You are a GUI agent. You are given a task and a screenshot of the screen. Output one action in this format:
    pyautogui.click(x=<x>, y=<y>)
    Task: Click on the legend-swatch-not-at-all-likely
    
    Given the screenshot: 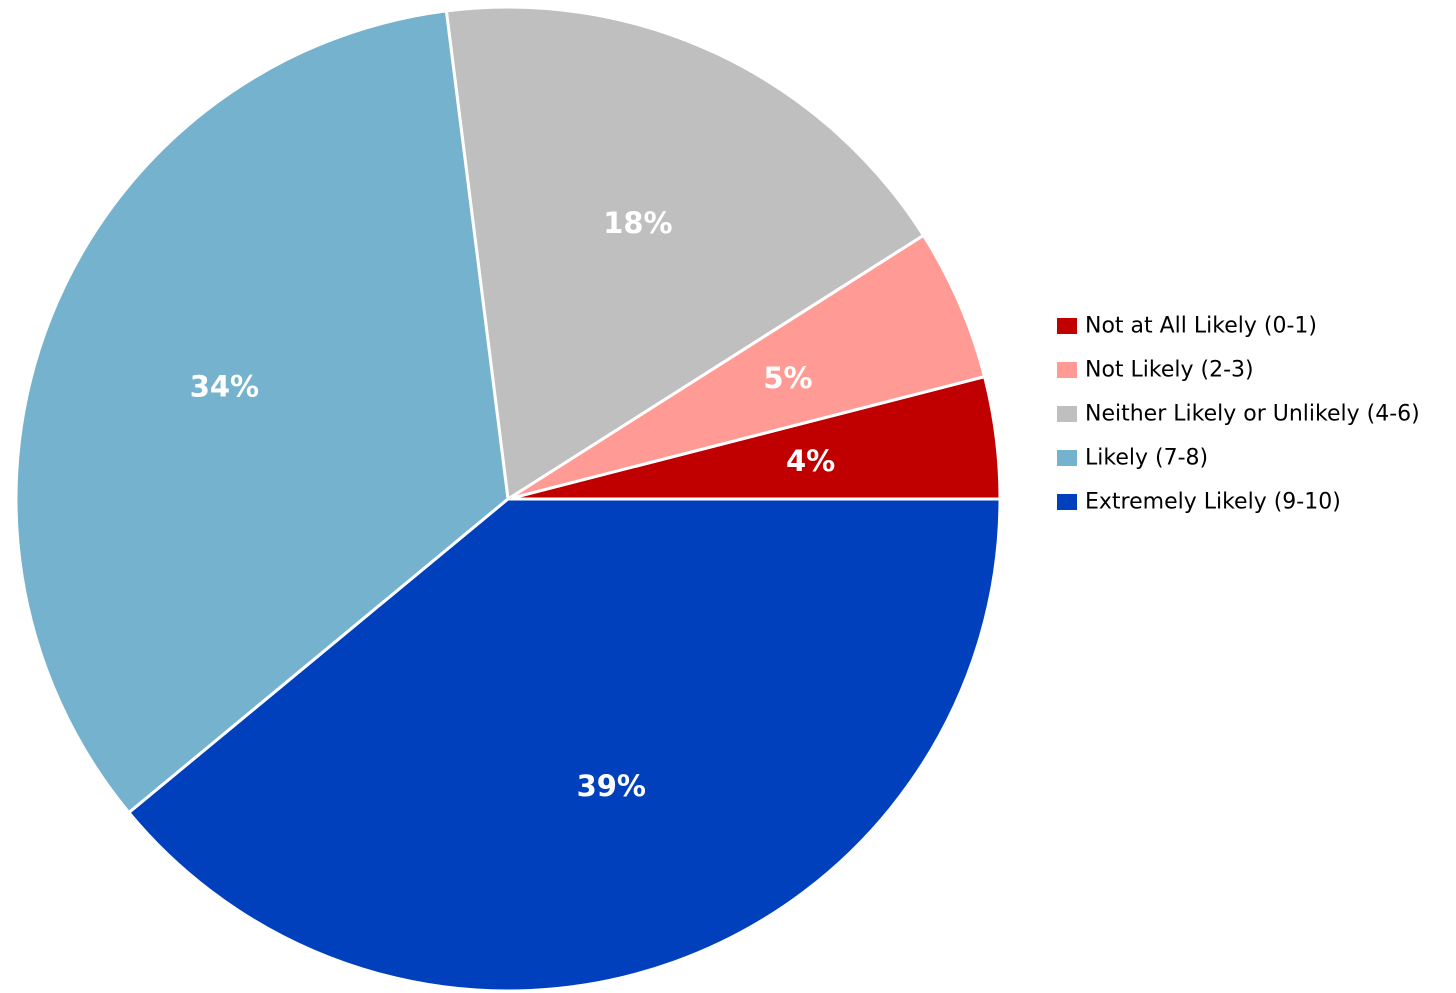 What is the action you would take?
    pyautogui.click(x=1067, y=326)
    